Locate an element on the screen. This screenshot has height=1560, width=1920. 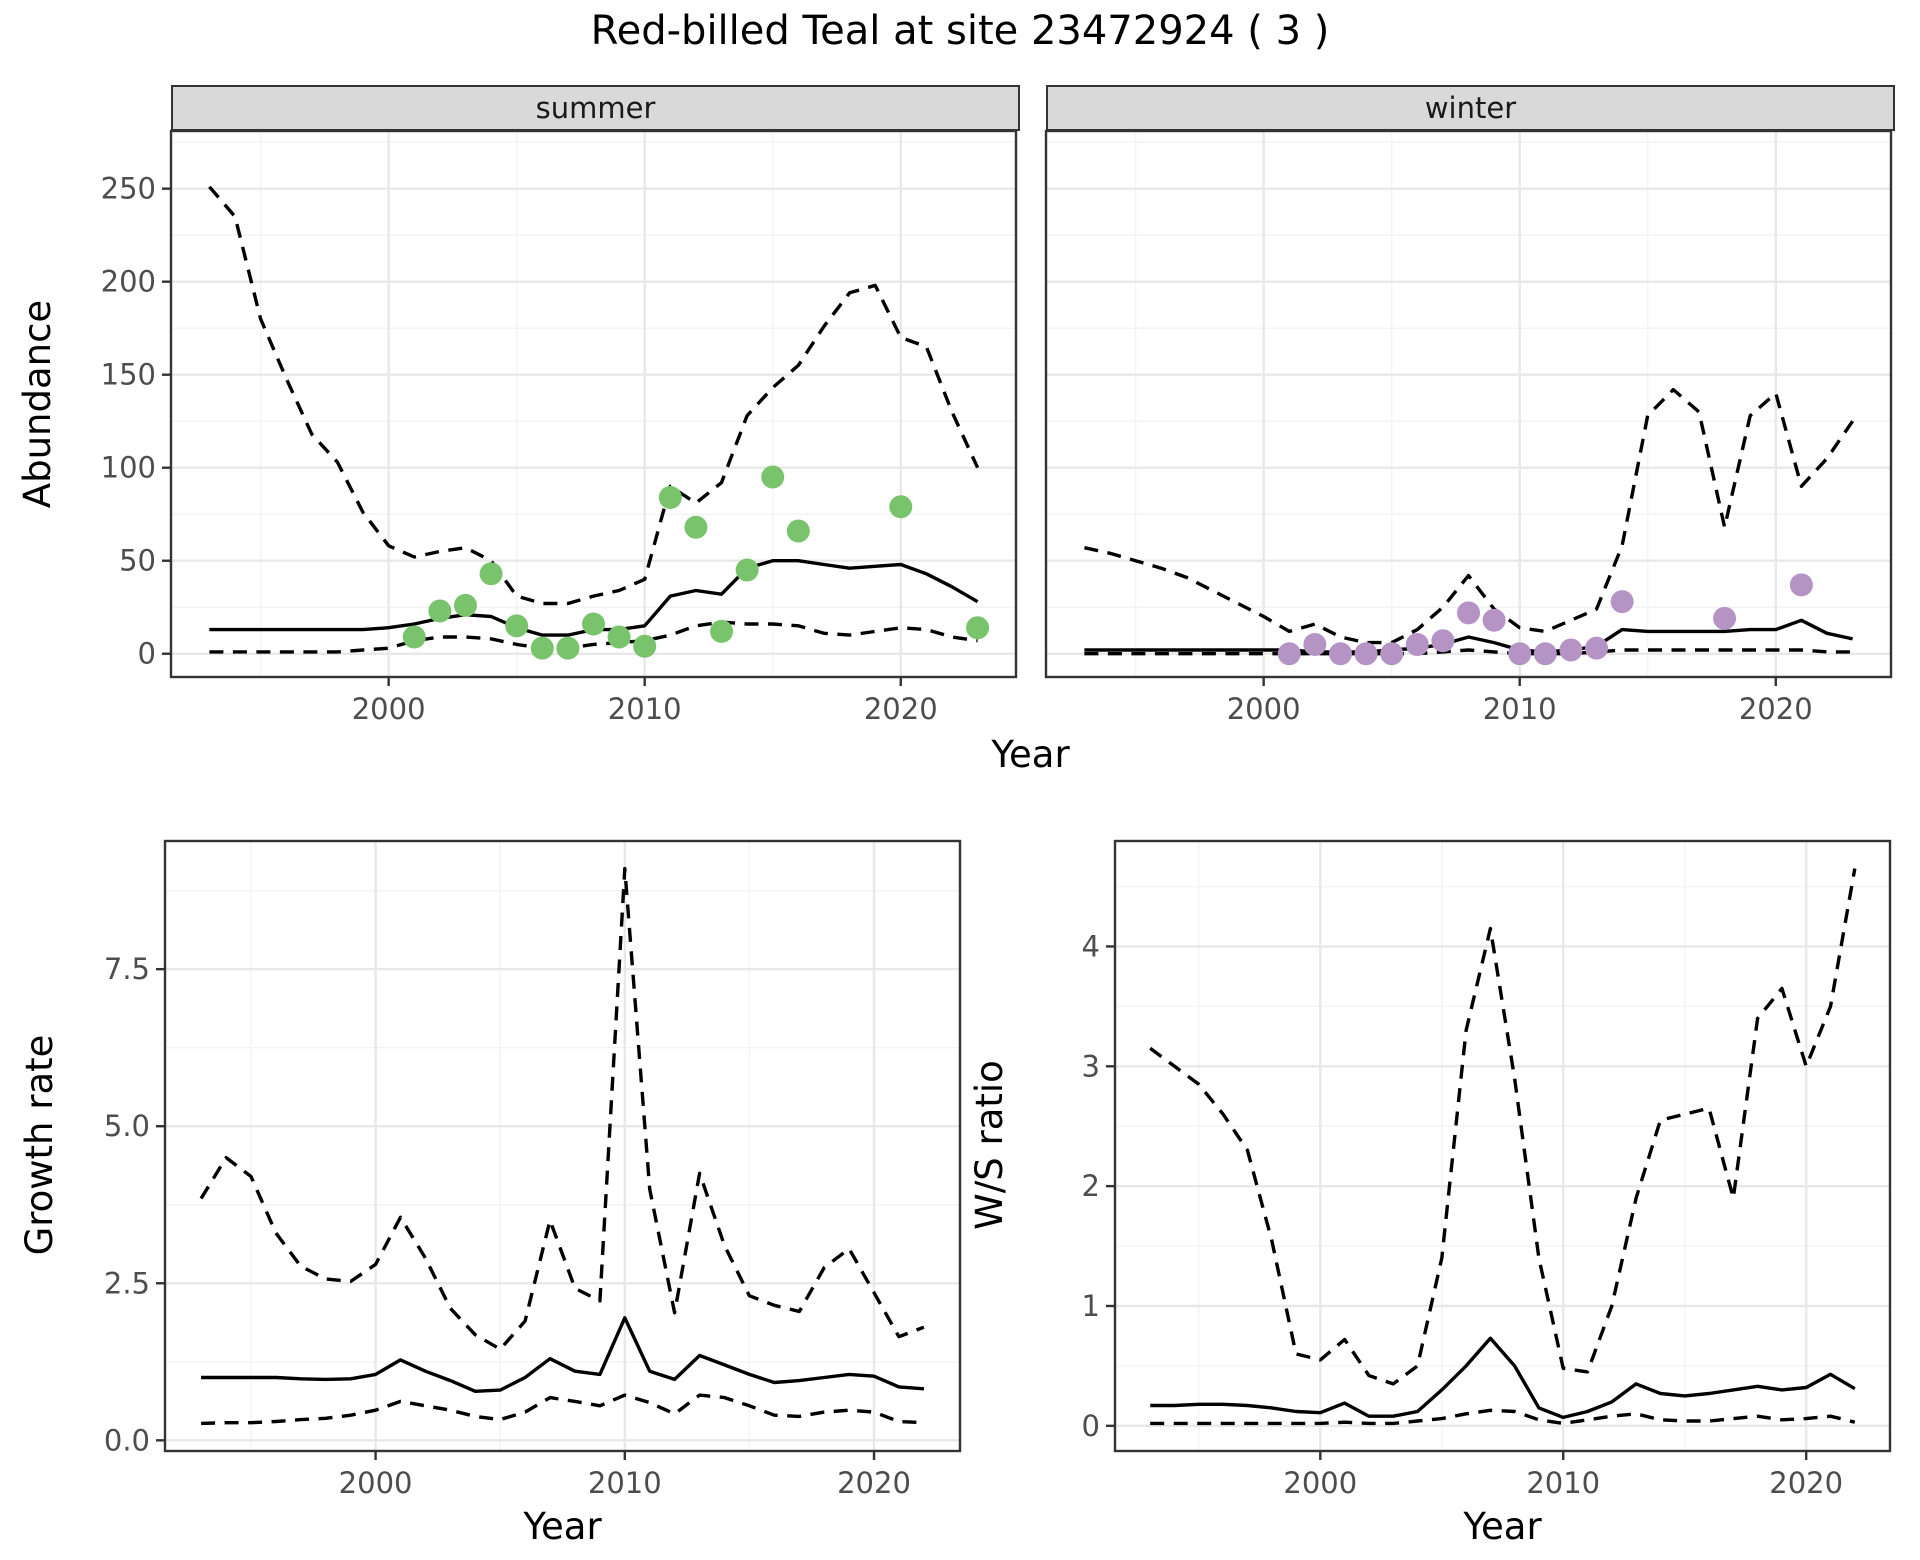
x-axis-title-year-growth: Year is located at coordinates (562, 1526).